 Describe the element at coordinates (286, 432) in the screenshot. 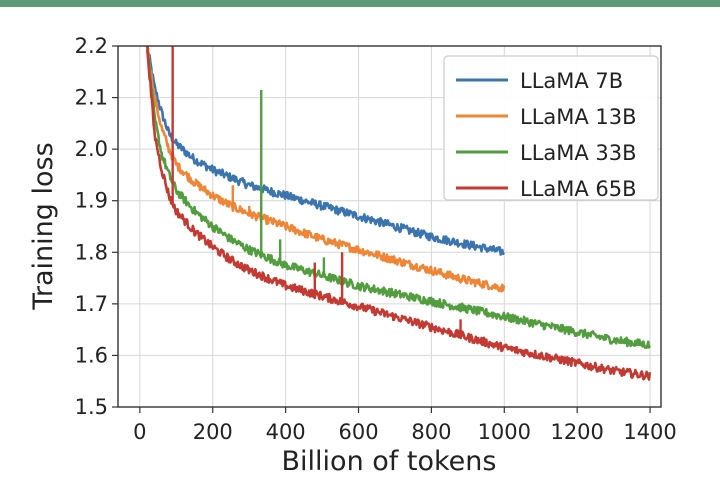

I see `x-tick-label: 400` at that location.